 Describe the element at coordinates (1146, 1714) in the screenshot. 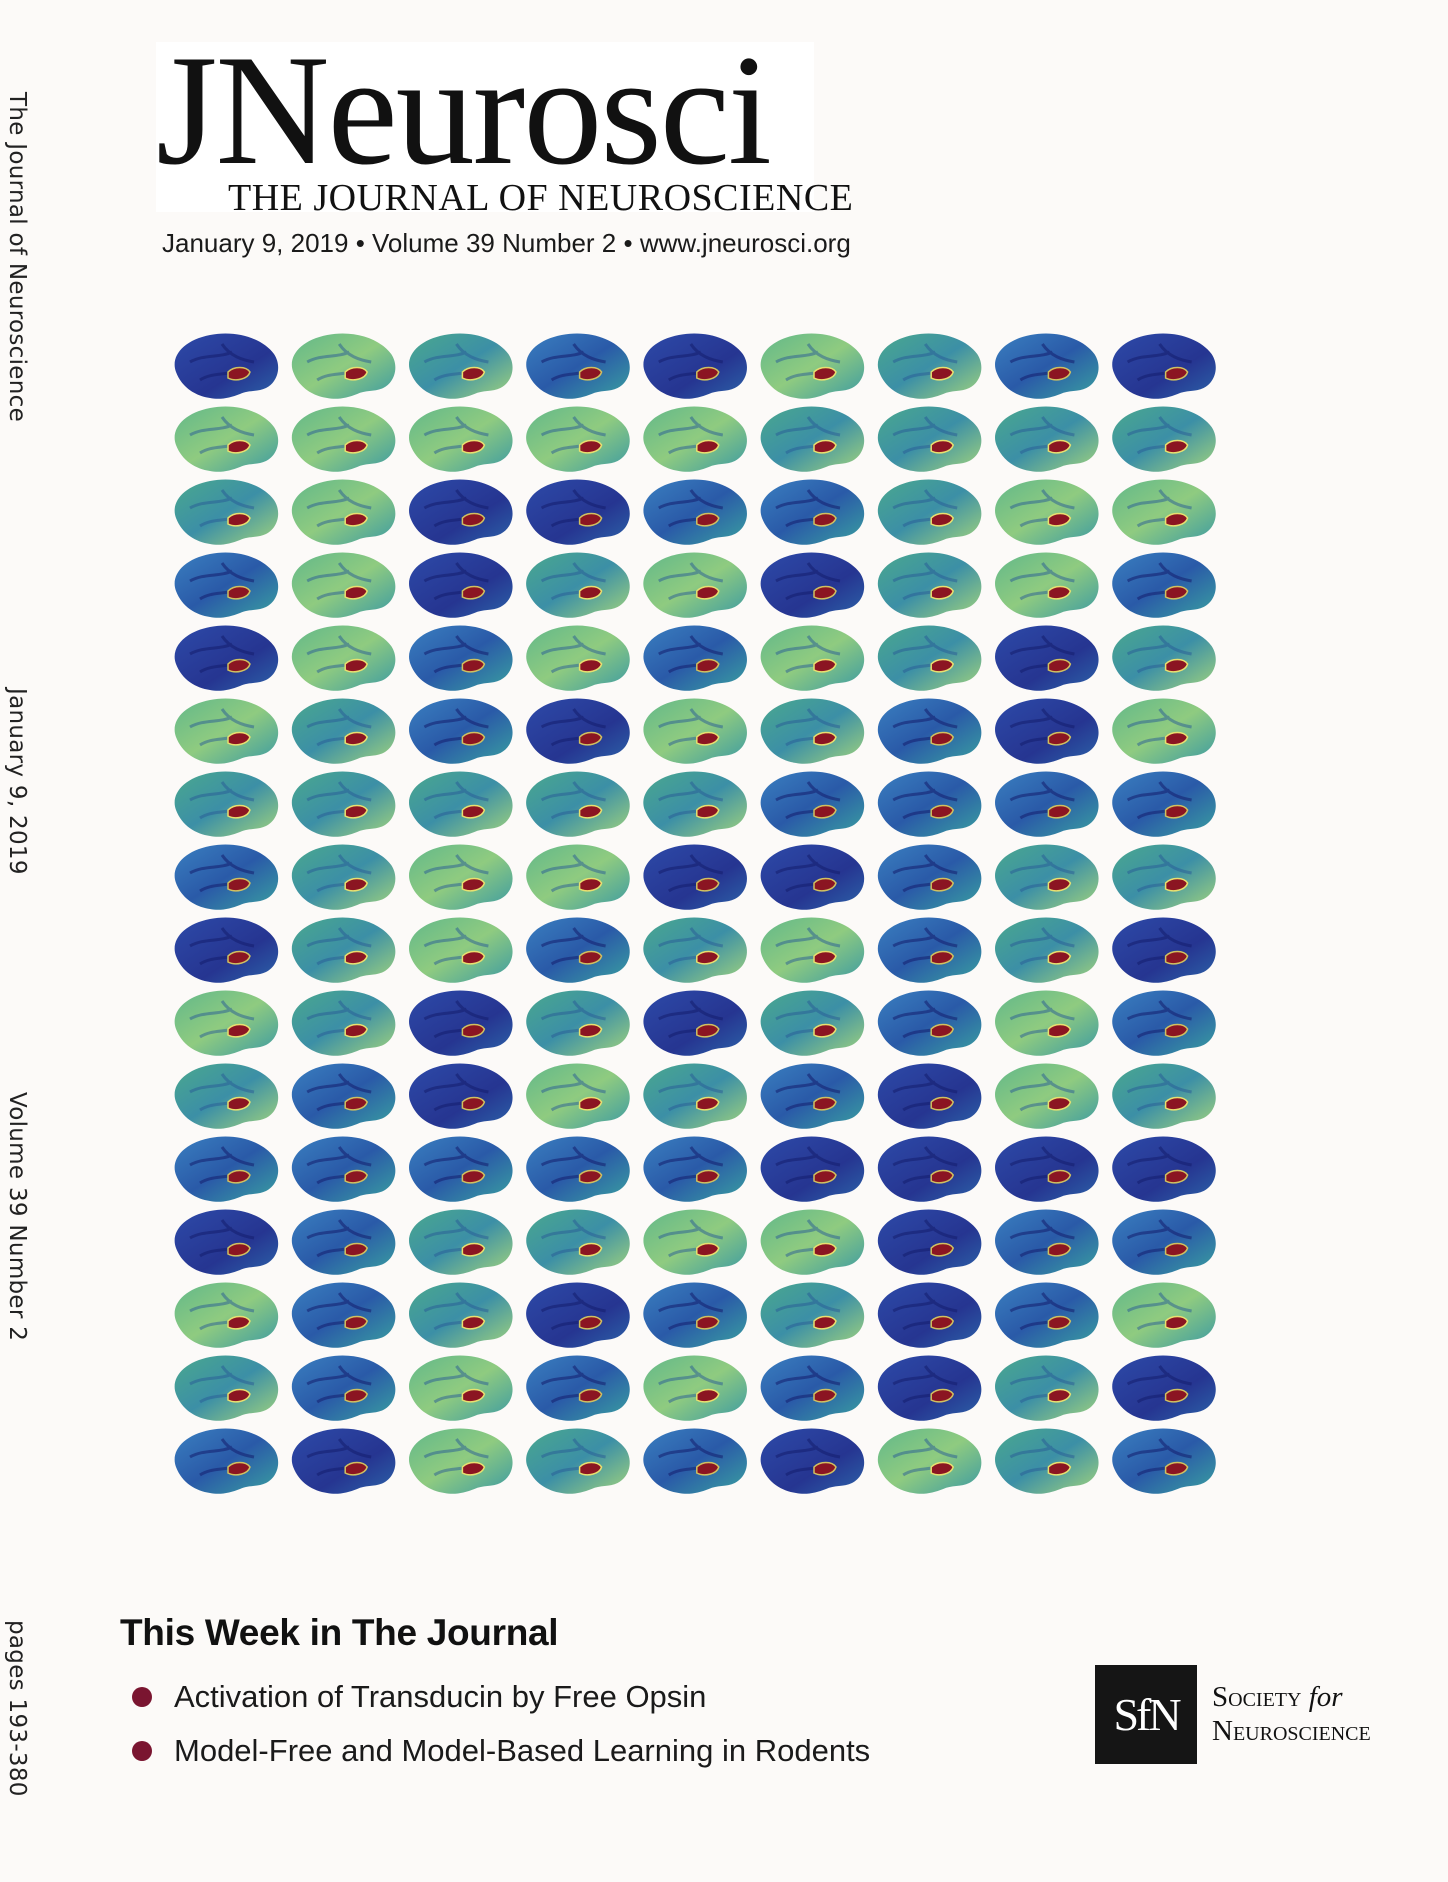

I see `sfn-logo: SfN` at that location.